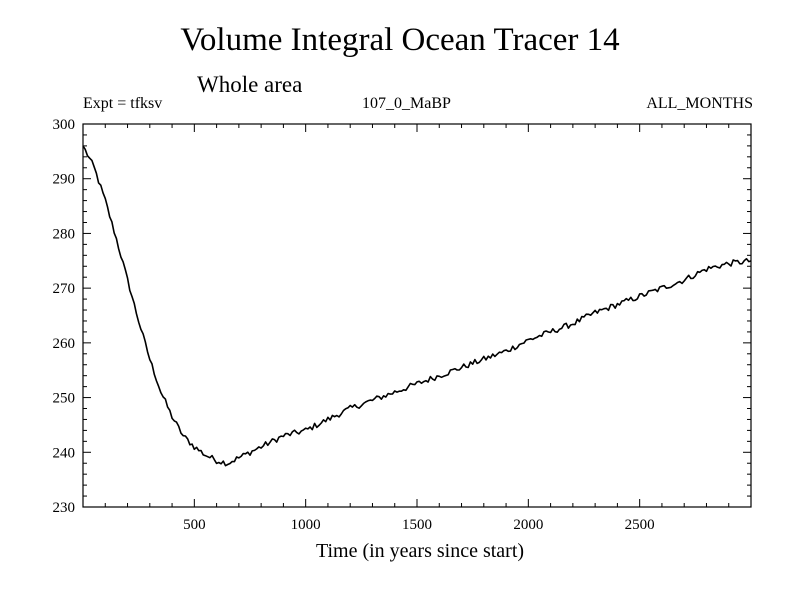 The height and width of the screenshot is (600, 800). Describe the element at coordinates (306, 525) in the screenshot. I see `x-tick-label: 1000` at that location.